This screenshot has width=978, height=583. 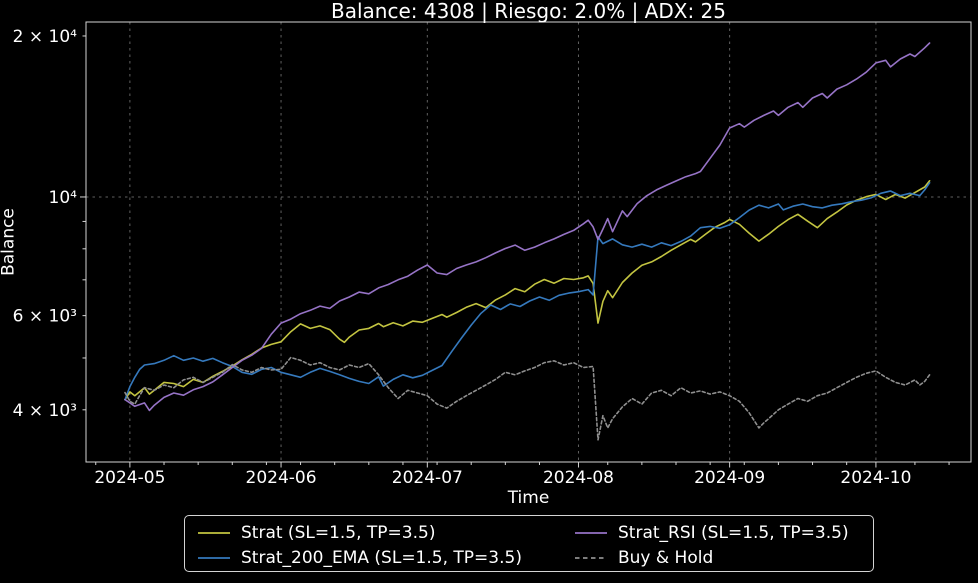 What do you see at coordinates (9, 242) in the screenshot?
I see `y-axis-label: Balance` at bounding box center [9, 242].